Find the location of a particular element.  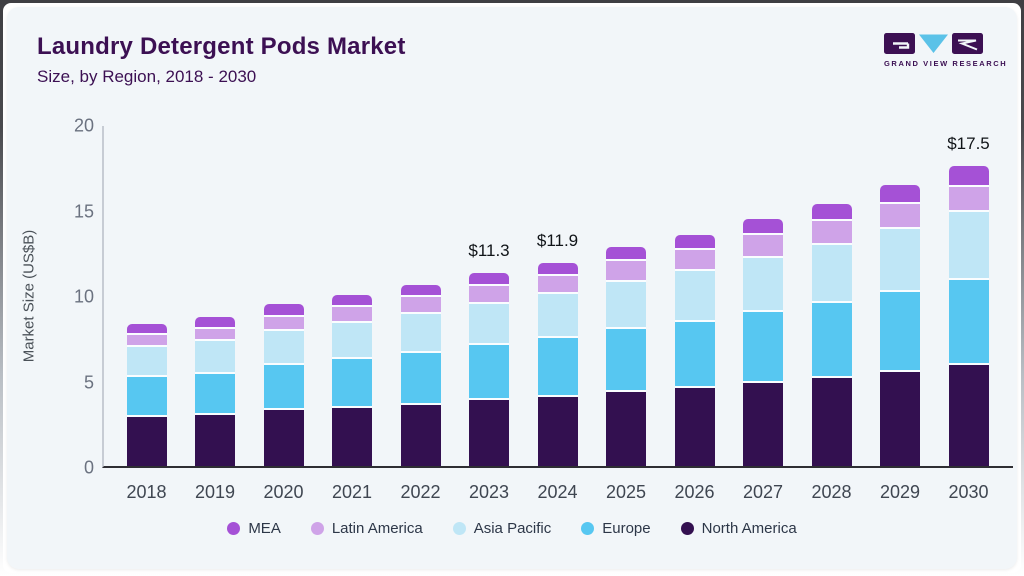

value-label-2023: $11.3 is located at coordinates (489, 250).